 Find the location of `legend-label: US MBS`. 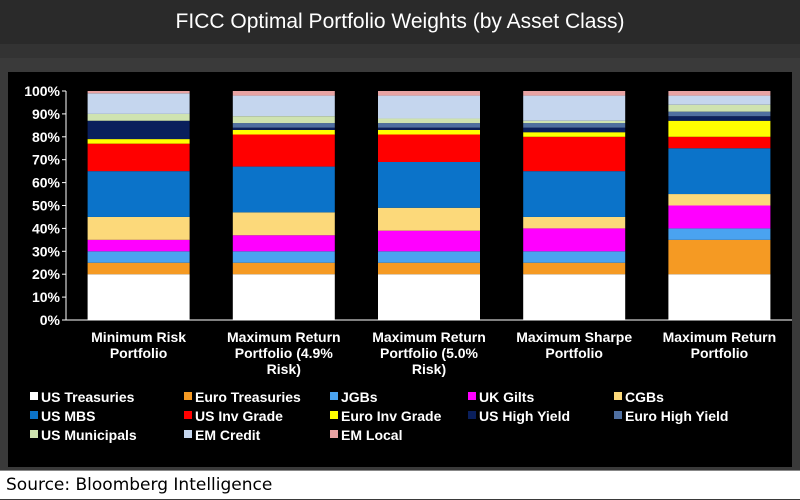

legend-label: US MBS is located at coordinates (68, 416).